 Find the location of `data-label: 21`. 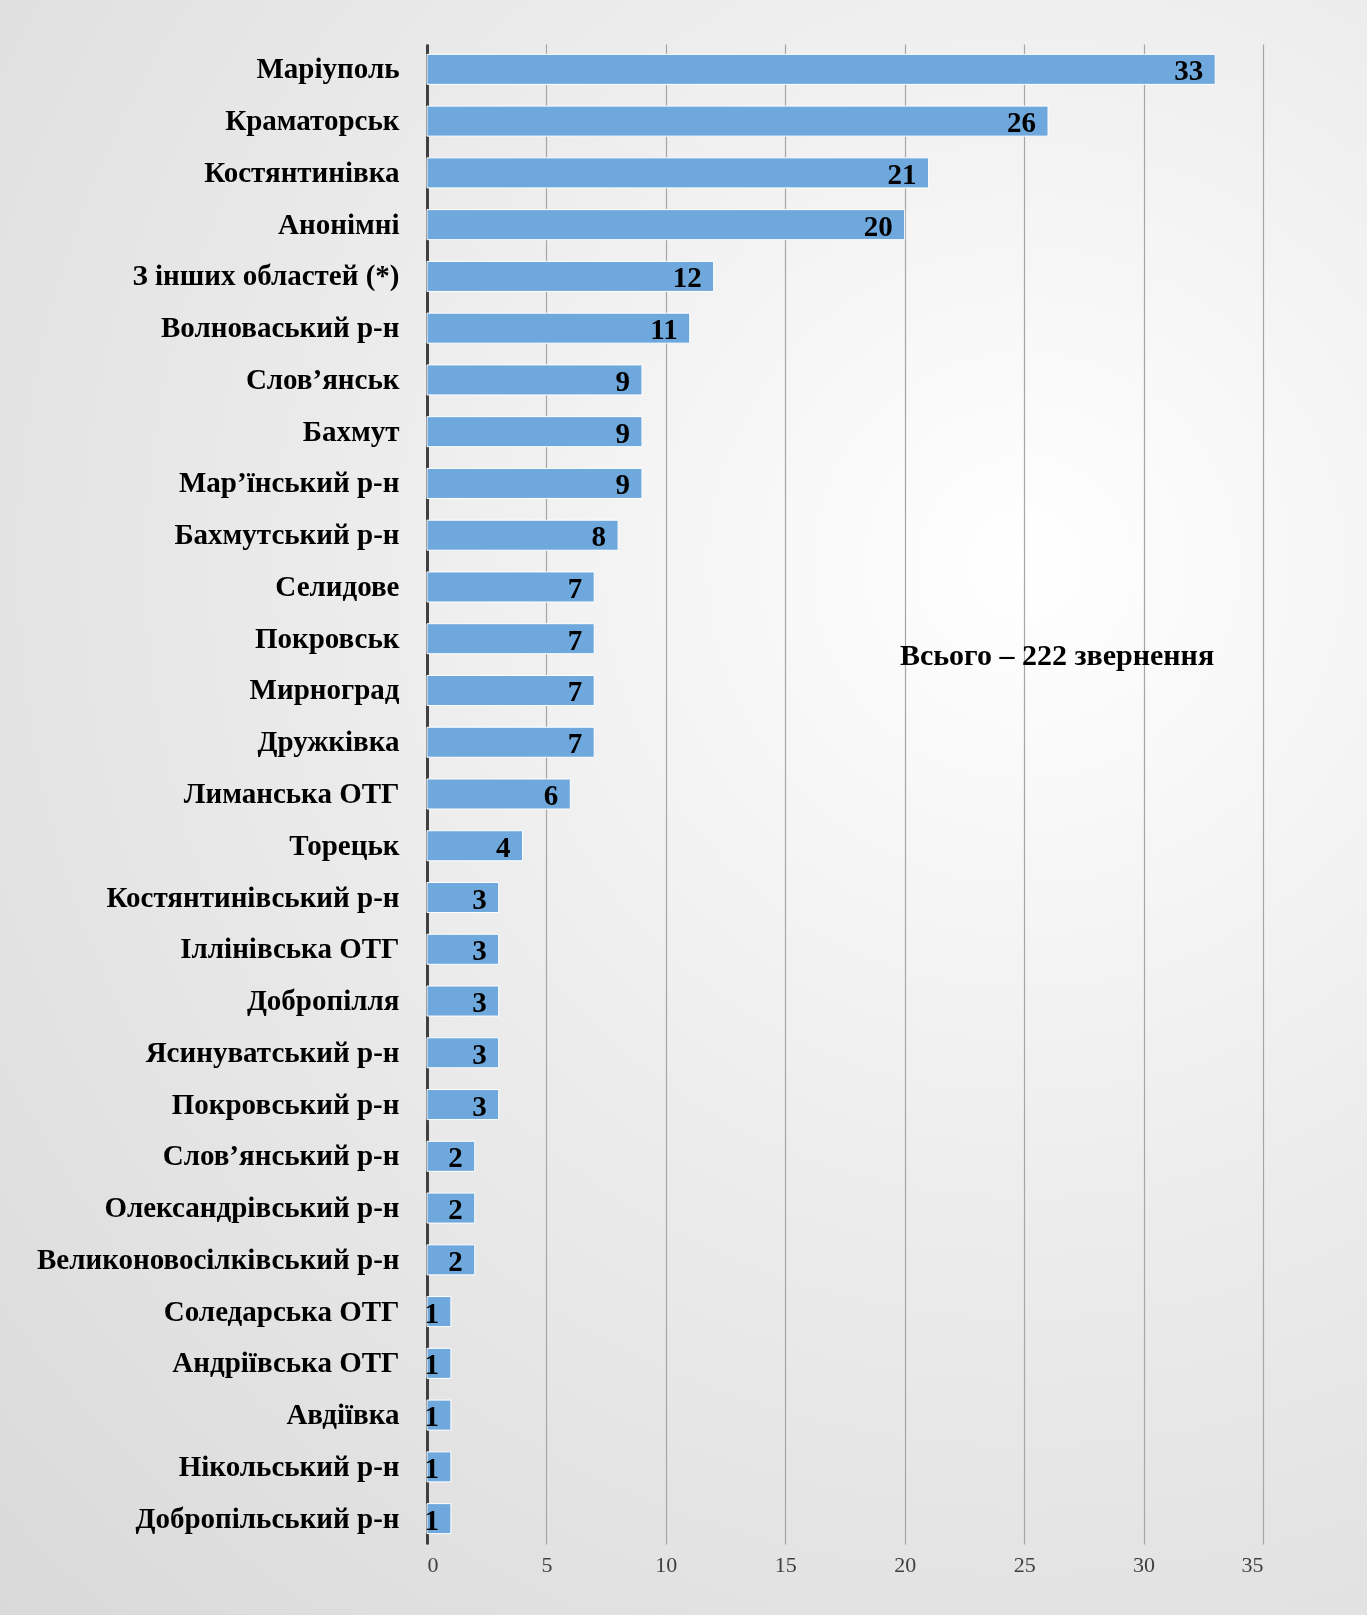

data-label: 21 is located at coordinates (902, 173).